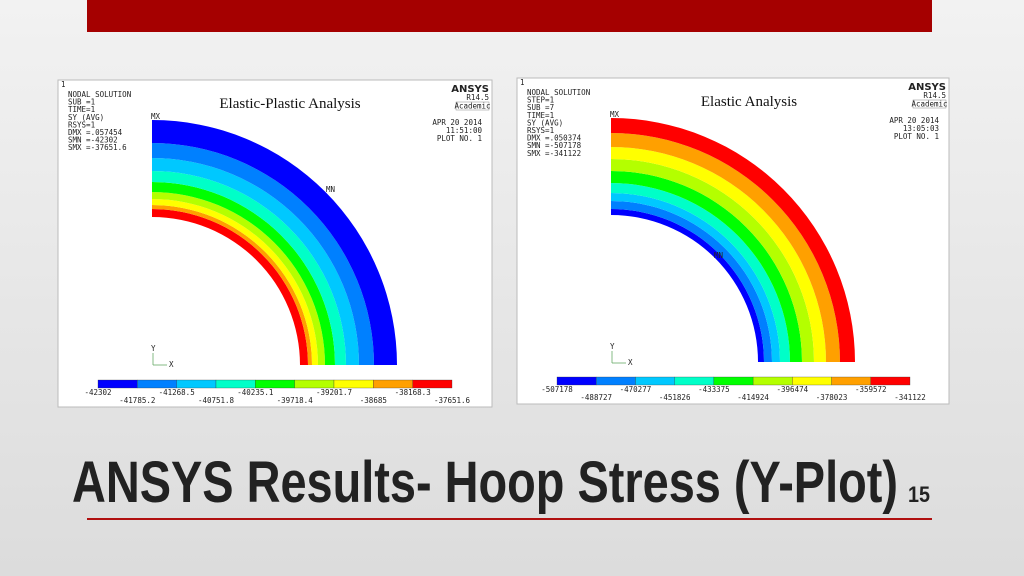  Describe the element at coordinates (919, 494) in the screenshot. I see `page-number: 15` at that location.